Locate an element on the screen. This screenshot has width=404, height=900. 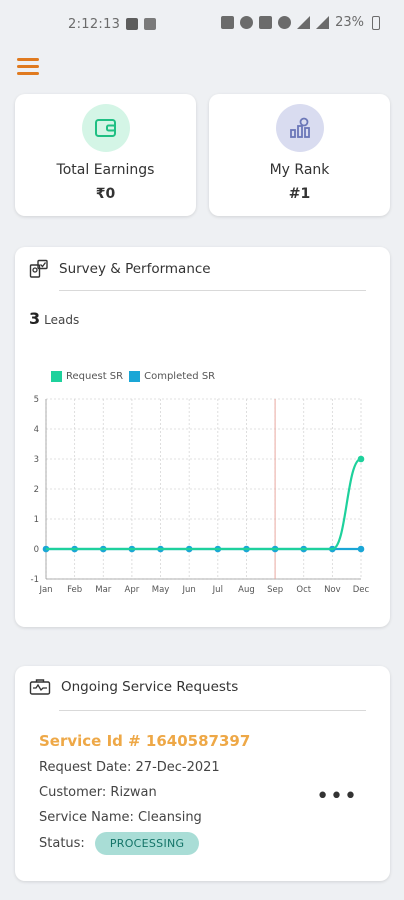
rank-value: #1 is located at coordinates (299, 194).